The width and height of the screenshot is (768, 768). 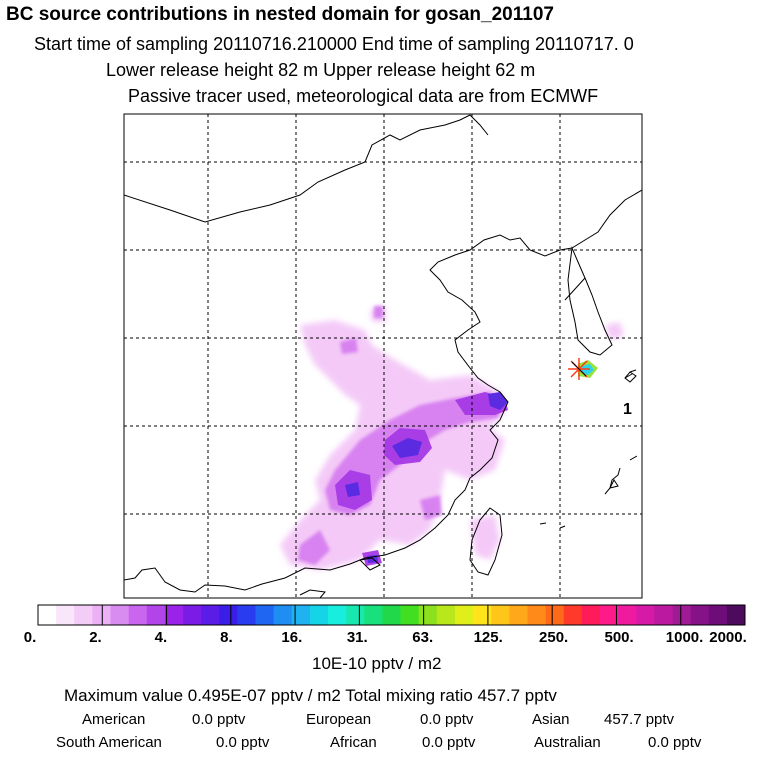 What do you see at coordinates (357, 637) in the screenshot?
I see `colorbar-tick-label: 31.` at bounding box center [357, 637].